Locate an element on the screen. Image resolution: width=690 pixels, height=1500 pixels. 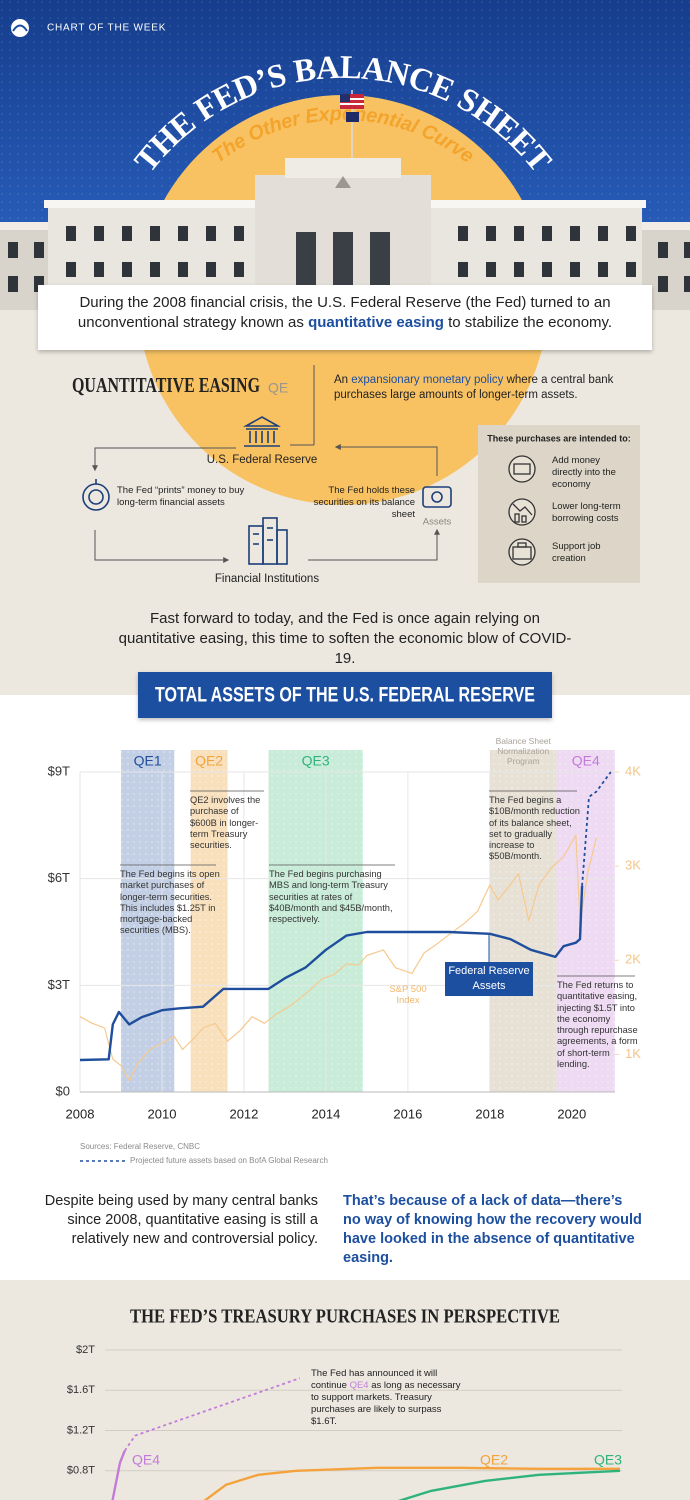
y-tick-label: $9T is located at coordinates (59, 770).